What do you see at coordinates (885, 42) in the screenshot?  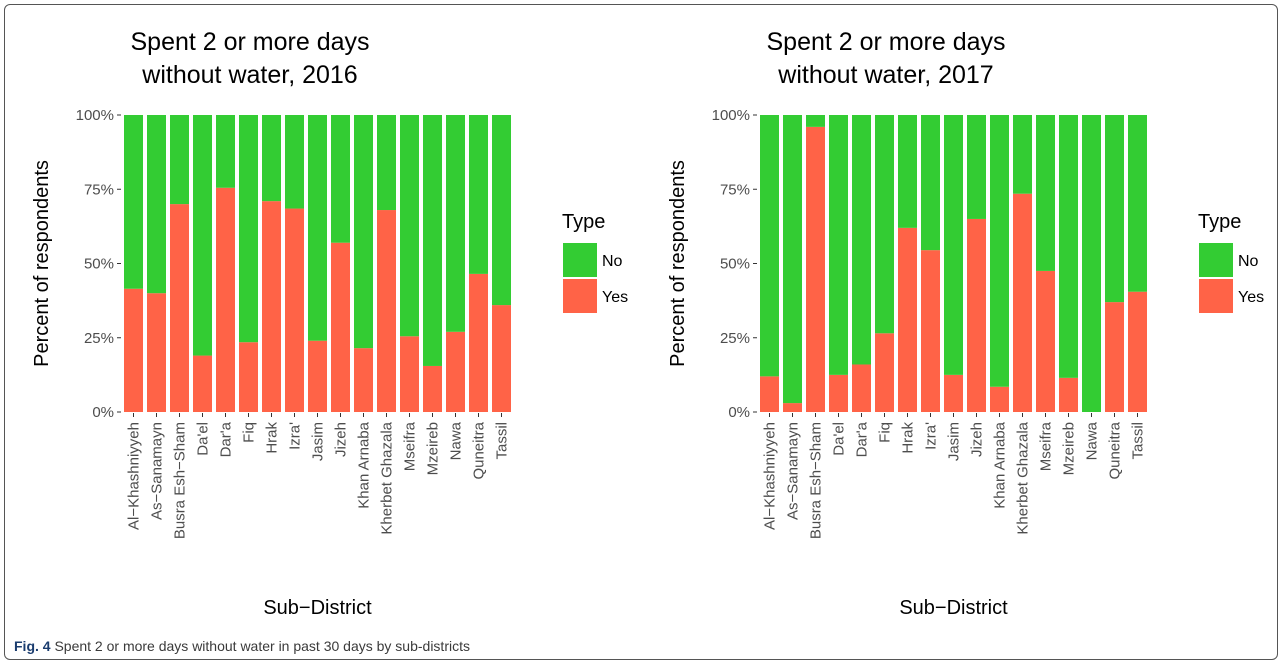 I see `chart-title-line-1: Spent 2 or more days` at bounding box center [885, 42].